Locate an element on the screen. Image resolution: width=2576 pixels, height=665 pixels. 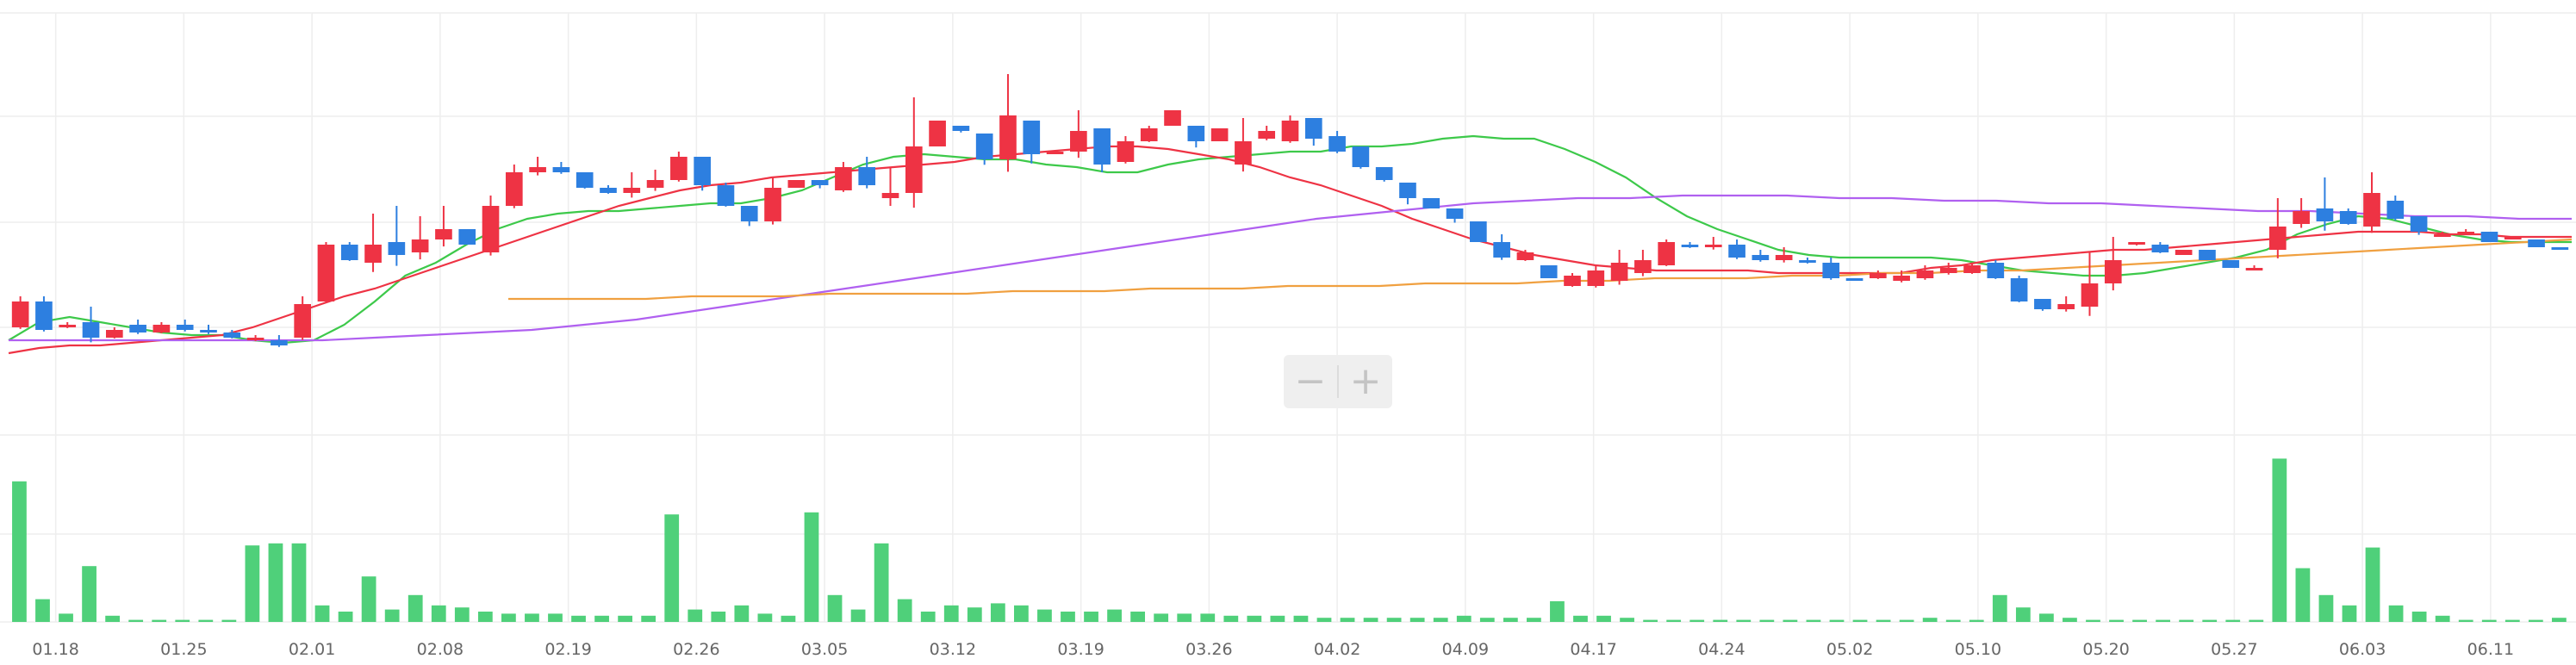
zoom-out-button: − is located at coordinates (1311, 381).